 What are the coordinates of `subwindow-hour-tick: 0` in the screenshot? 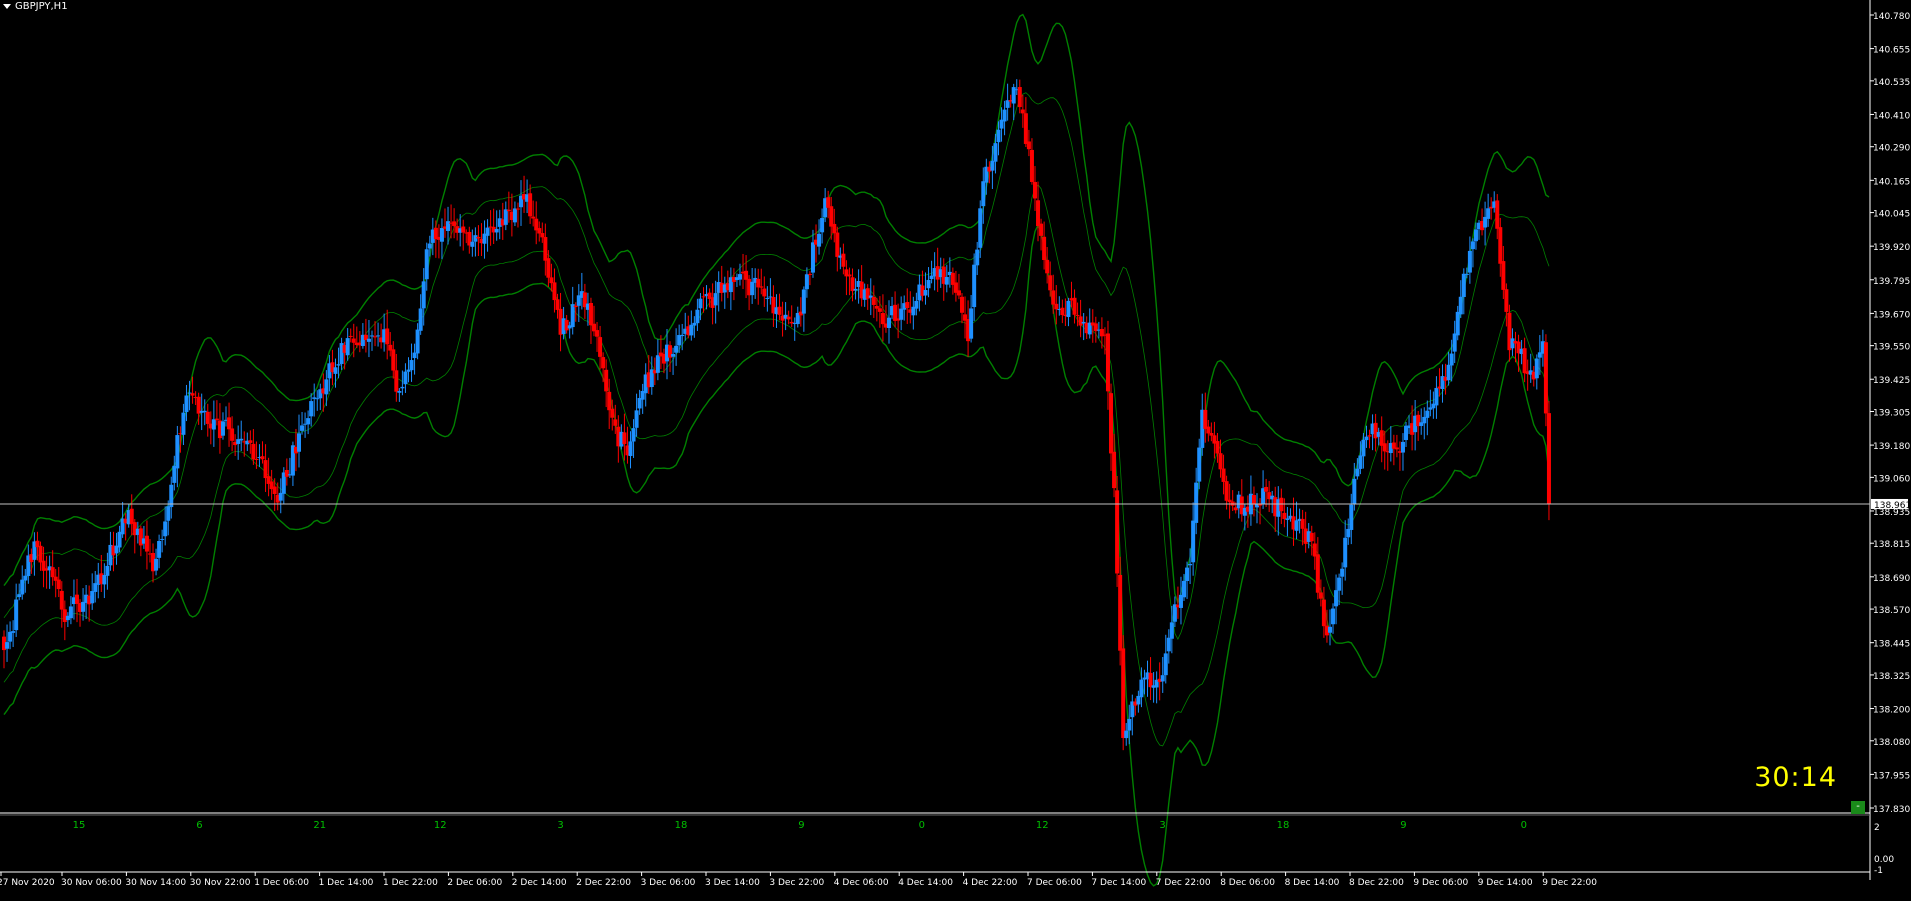 It's located at (922, 825).